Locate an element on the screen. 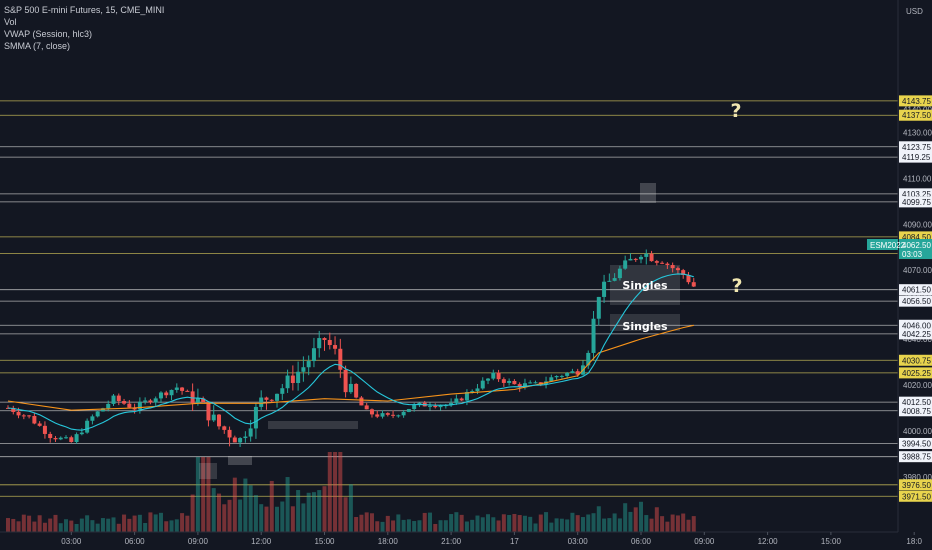  vwap-line is located at coordinates (350, 367).